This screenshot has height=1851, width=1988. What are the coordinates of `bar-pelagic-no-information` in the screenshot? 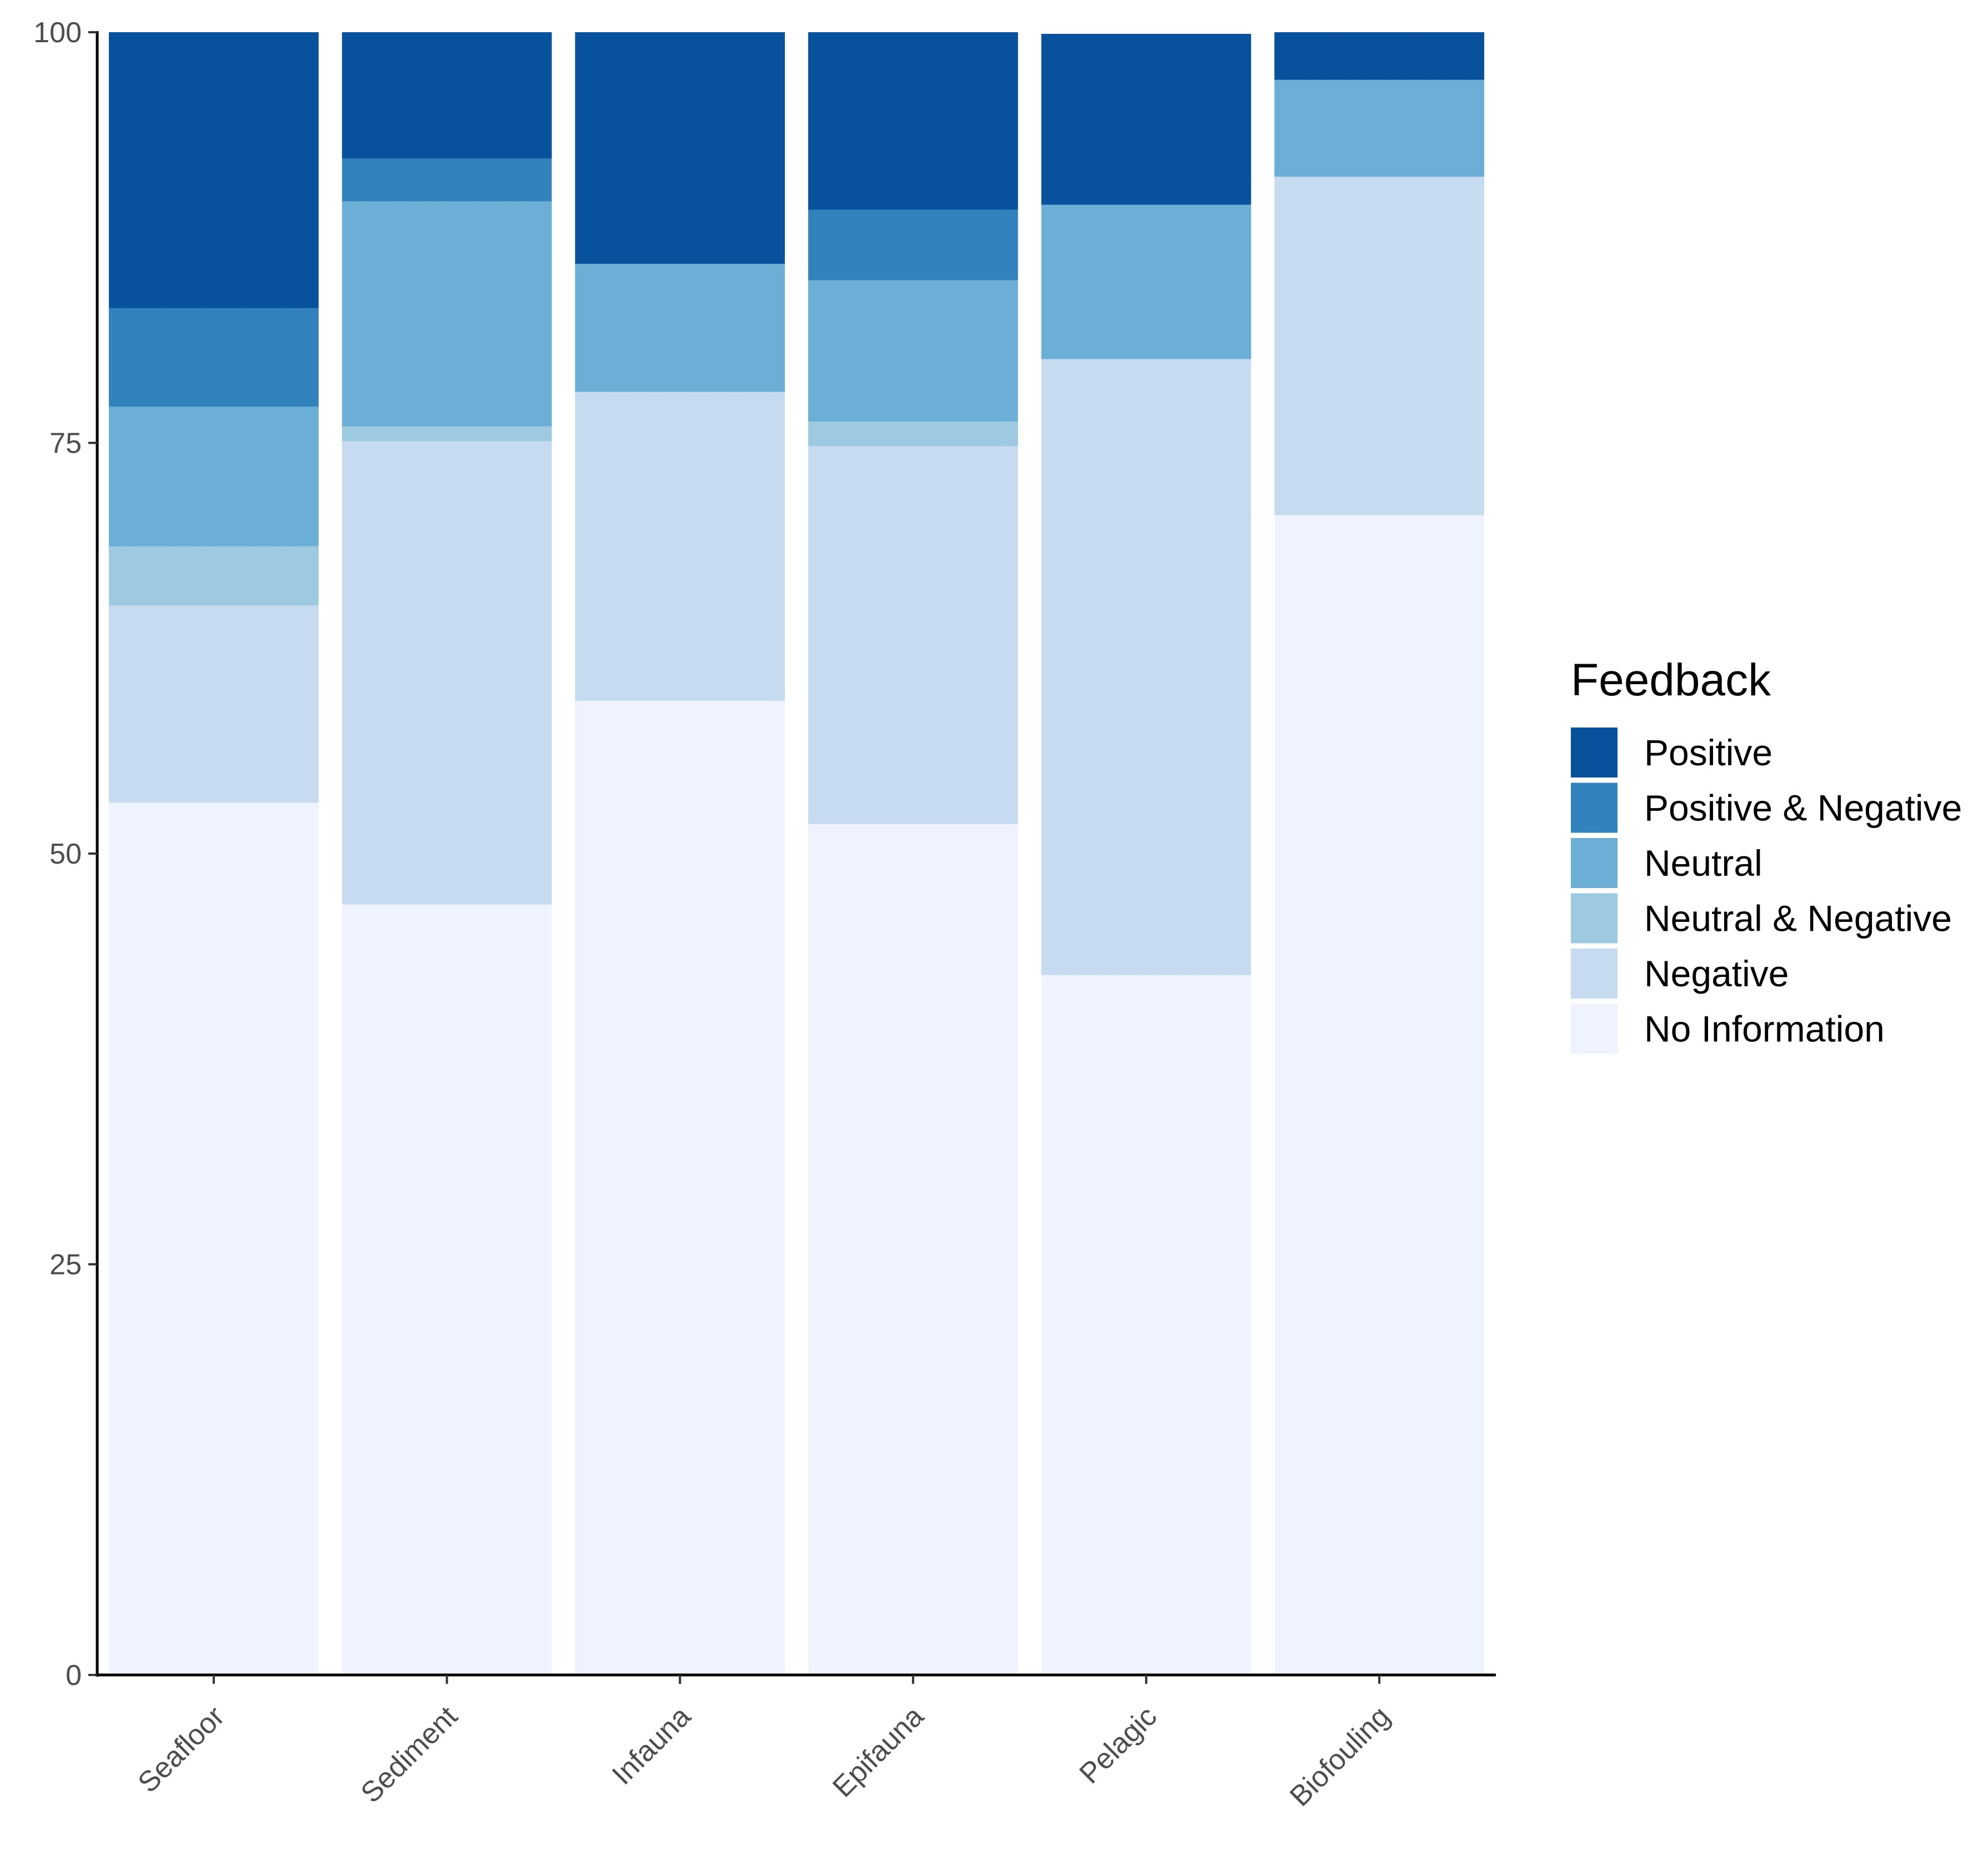 It's located at (1146, 1325).